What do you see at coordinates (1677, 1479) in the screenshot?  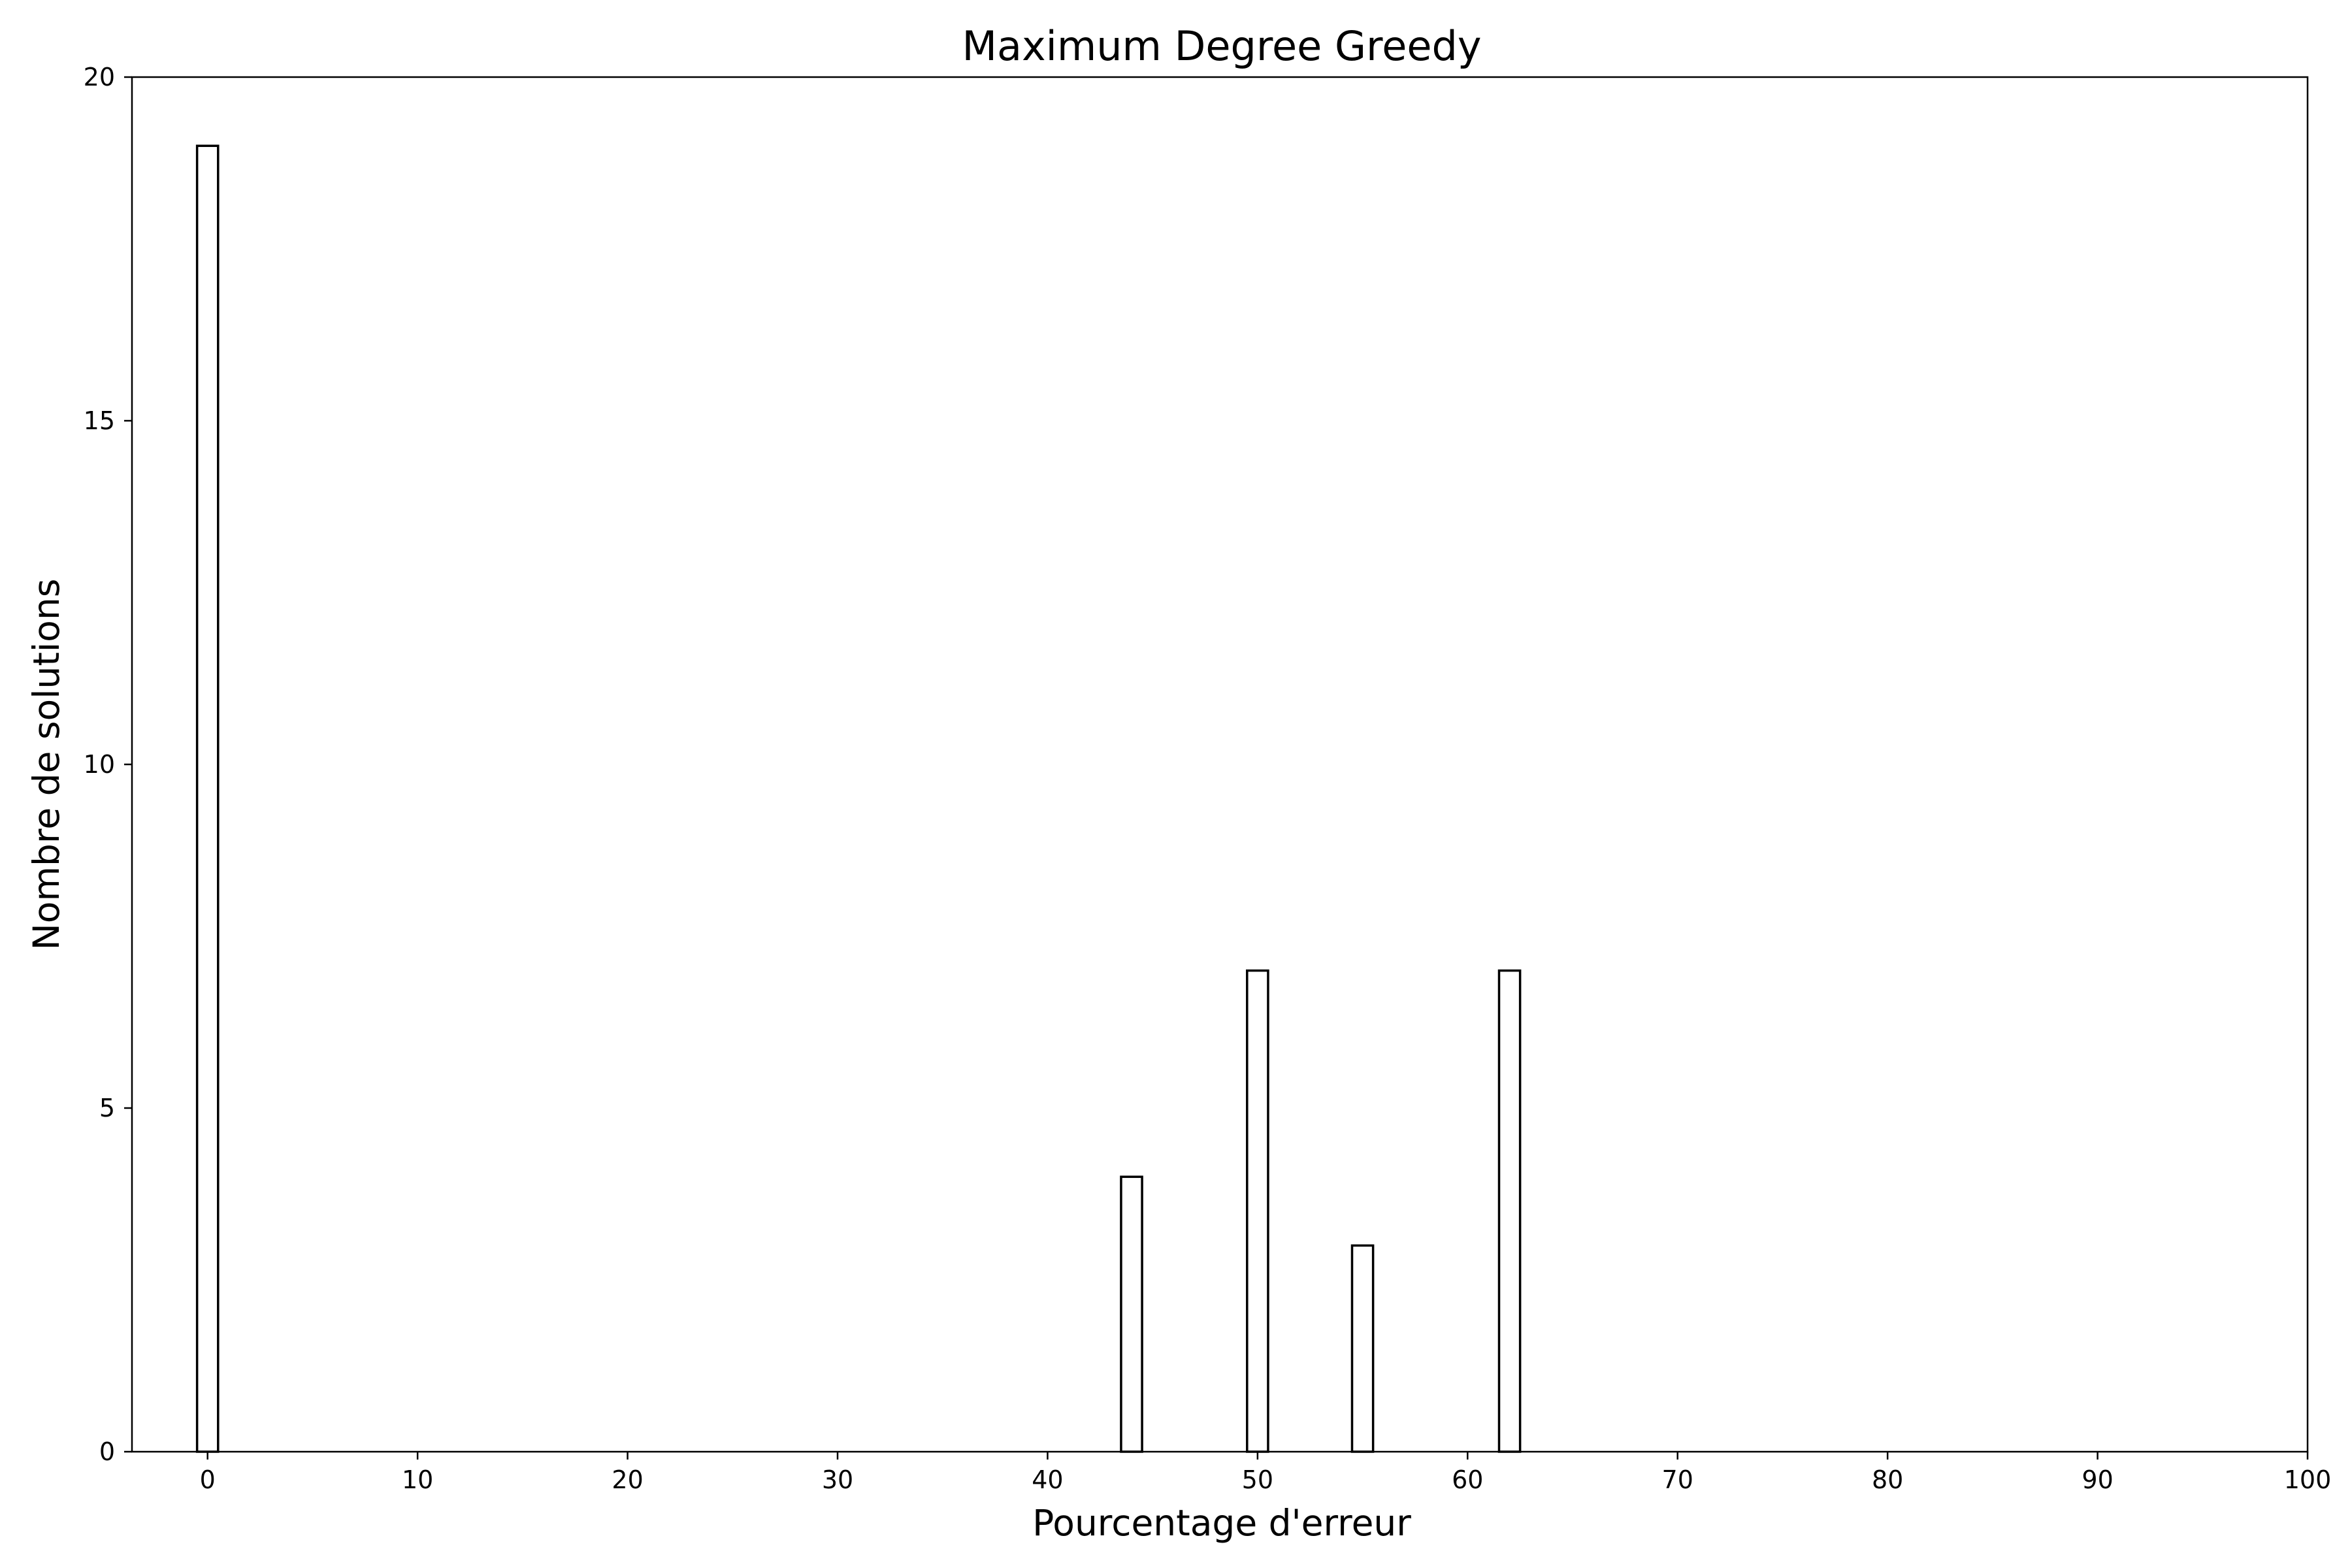 I see `x-tick-label-70: 70` at bounding box center [1677, 1479].